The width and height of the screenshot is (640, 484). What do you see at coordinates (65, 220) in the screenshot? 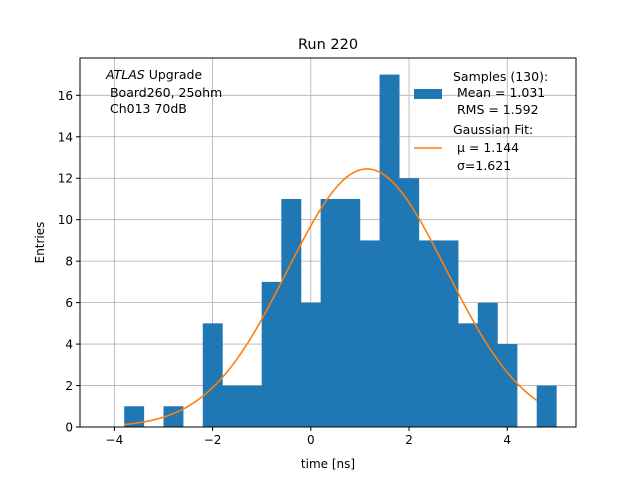
I see `y-tick-label: 10` at bounding box center [65, 220].